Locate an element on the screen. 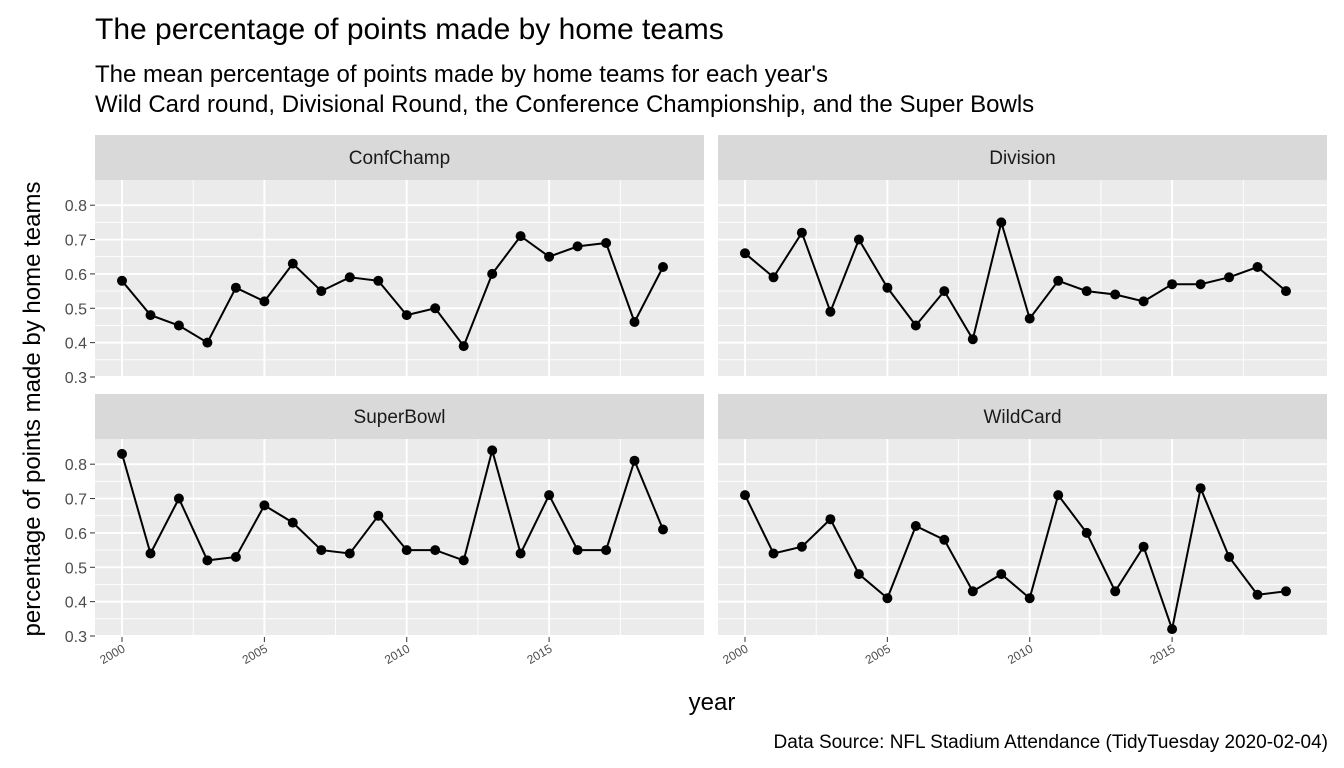 This screenshot has height=768, width=1344. strip-label-confchamp: ConfChamp is located at coordinates (399, 158).